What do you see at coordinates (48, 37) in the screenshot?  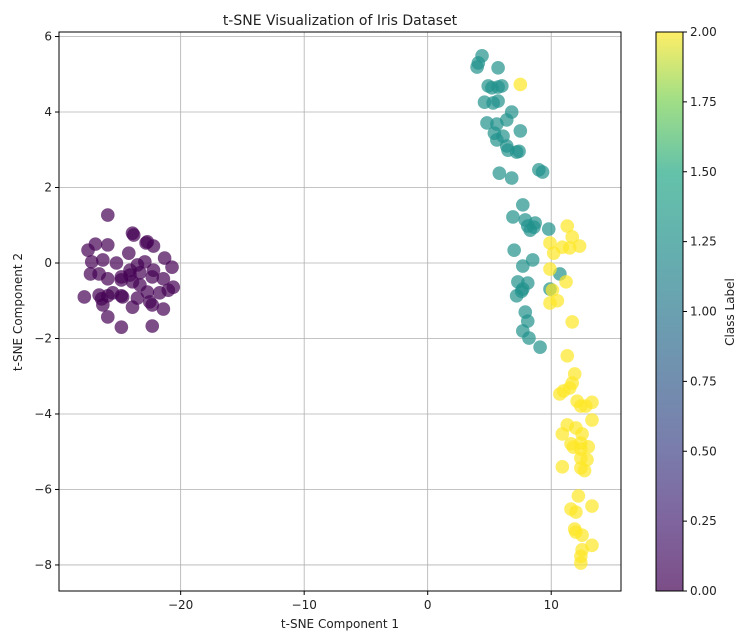 I see `y-tick-label: 6` at bounding box center [48, 37].